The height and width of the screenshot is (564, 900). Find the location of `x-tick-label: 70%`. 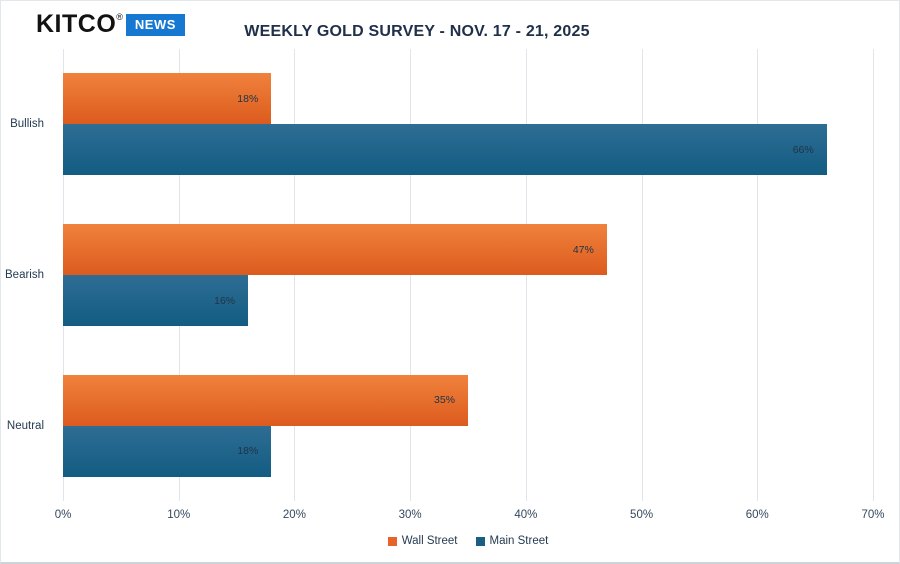

x-tick-label: 70% is located at coordinates (873, 515).